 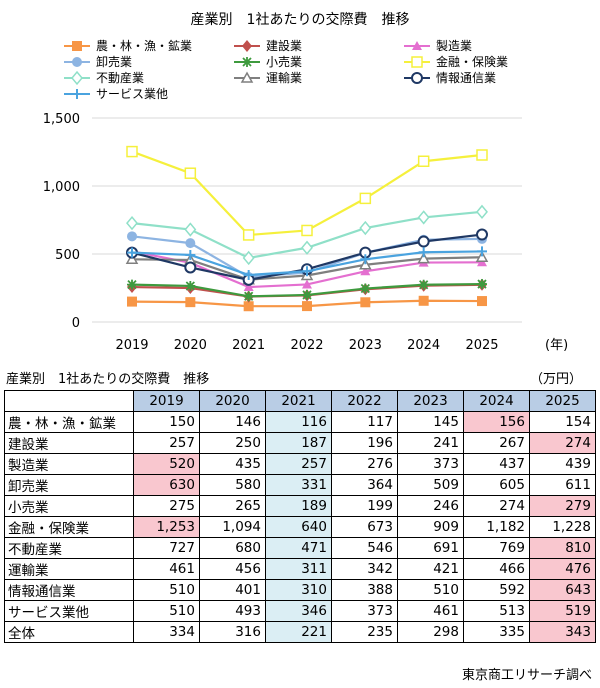 I want to click on table-cell: 1,253, so click(x=166, y=527).